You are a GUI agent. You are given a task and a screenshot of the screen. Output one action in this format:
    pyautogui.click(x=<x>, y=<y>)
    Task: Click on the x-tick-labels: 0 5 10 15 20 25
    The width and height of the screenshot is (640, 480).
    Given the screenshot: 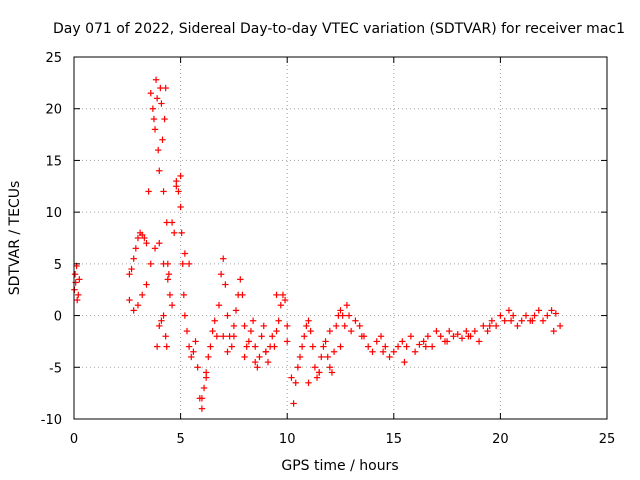 What is the action you would take?
    pyautogui.click(x=342, y=439)
    